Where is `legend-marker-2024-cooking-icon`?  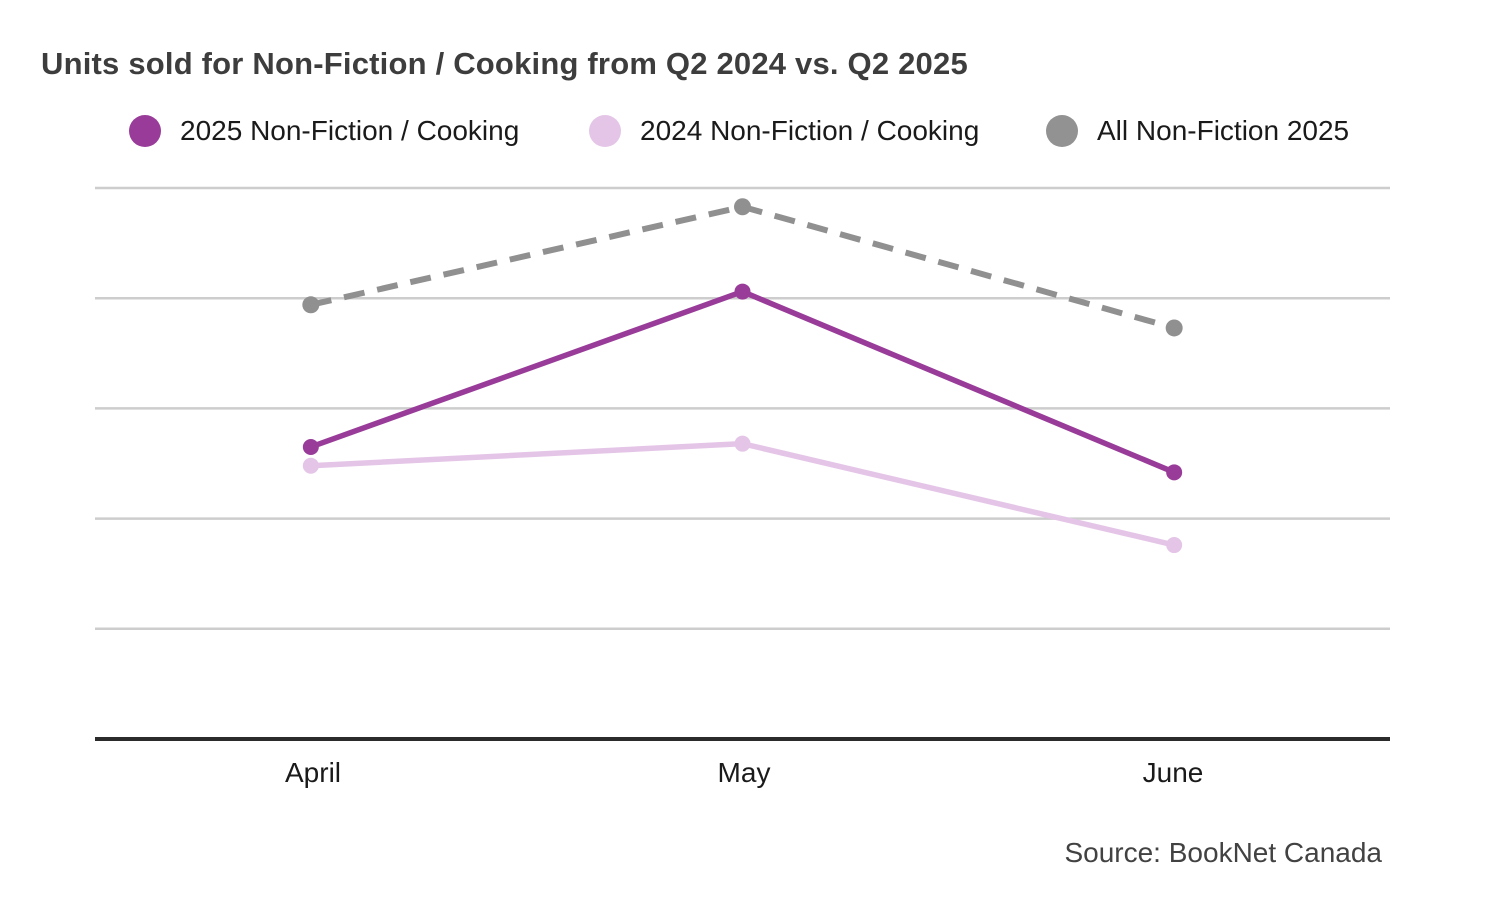 legend-marker-2024-cooking-icon is located at coordinates (605, 131).